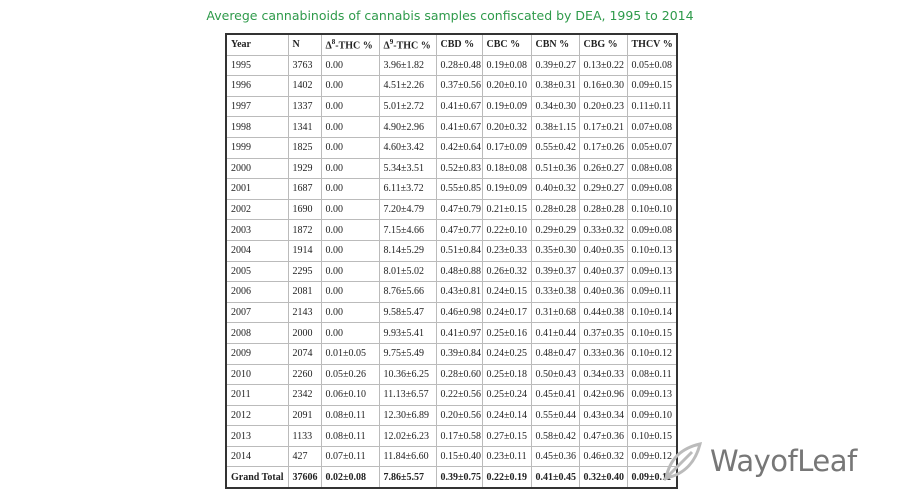 The height and width of the screenshot is (500, 900). What do you see at coordinates (459, 312) in the screenshot?
I see `table-cell: 0.46±0.98` at bounding box center [459, 312].